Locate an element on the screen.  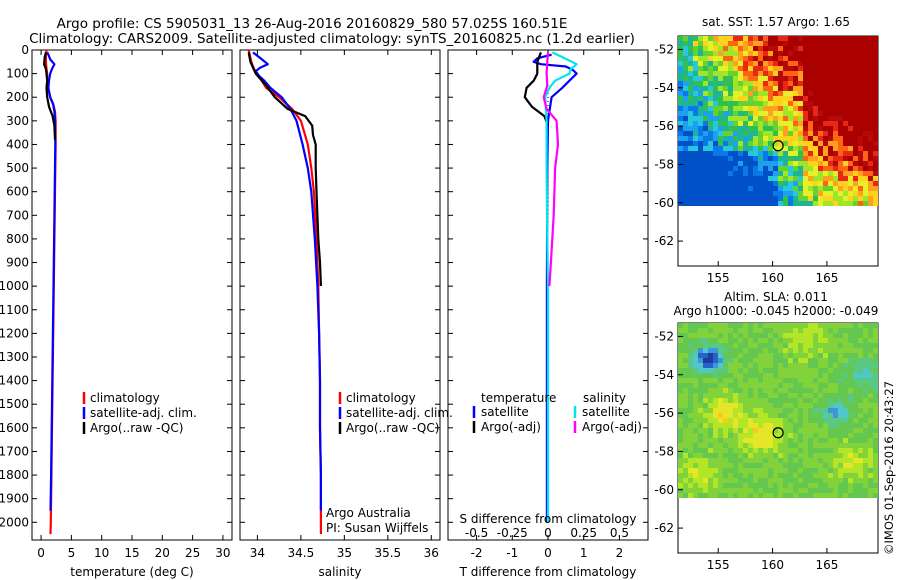
y-tick-label: 1900 is located at coordinates (14, 499).